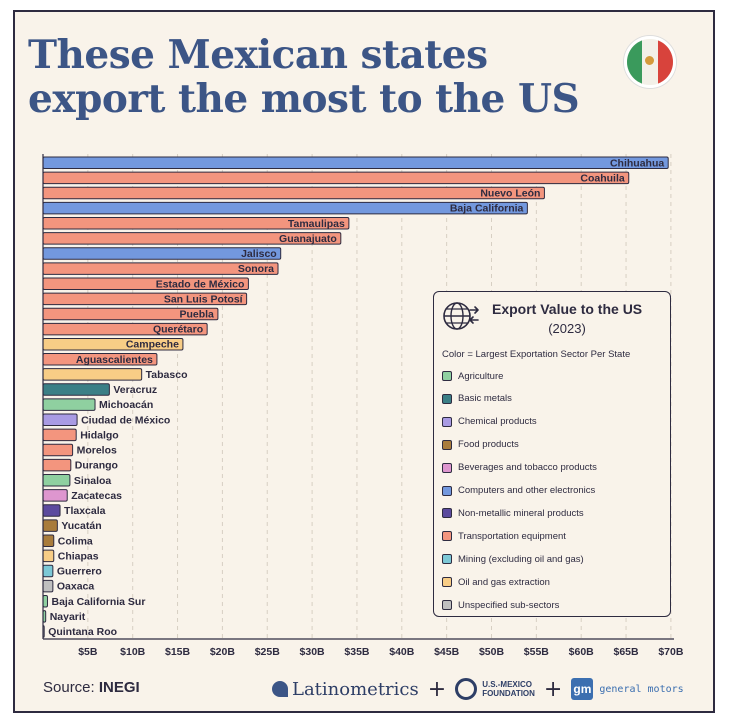  Describe the element at coordinates (135, 390) in the screenshot. I see `bar-label-veracruz: Veracruz` at that location.